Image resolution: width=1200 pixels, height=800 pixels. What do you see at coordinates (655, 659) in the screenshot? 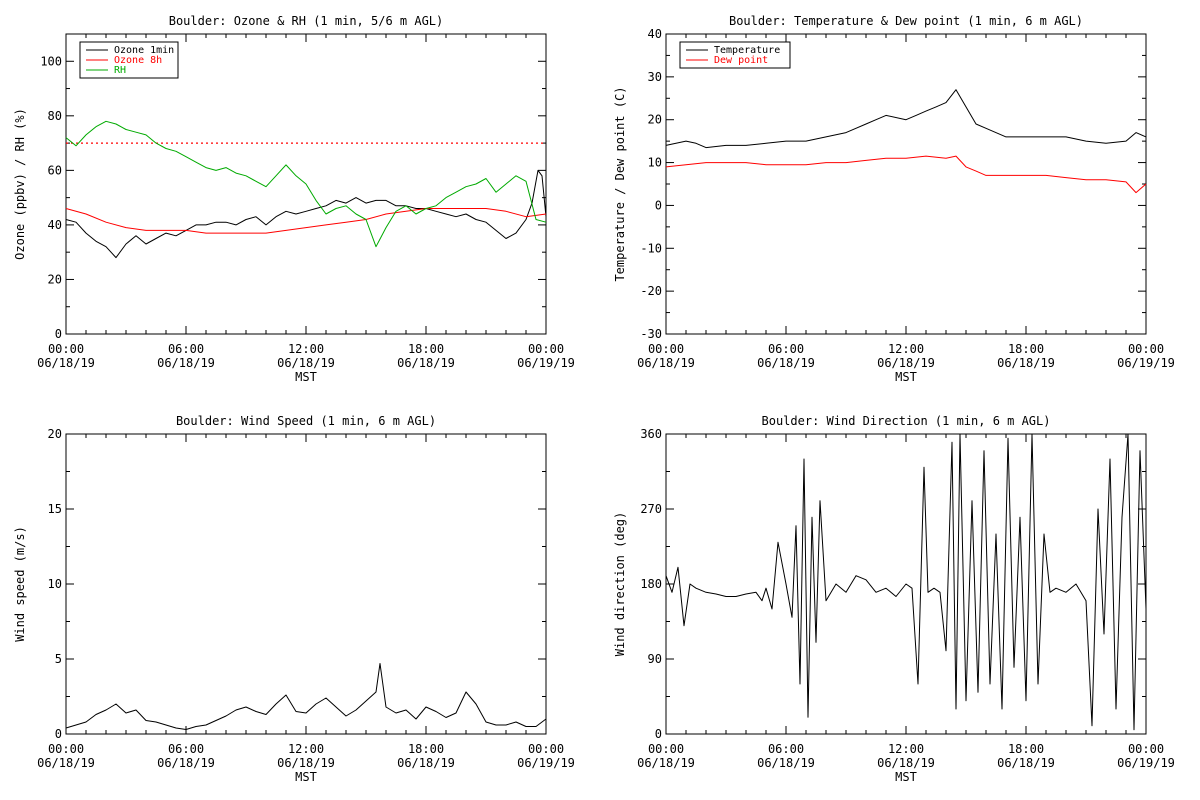
I see `wind_dir-ytick-label: 90` at bounding box center [655, 659].